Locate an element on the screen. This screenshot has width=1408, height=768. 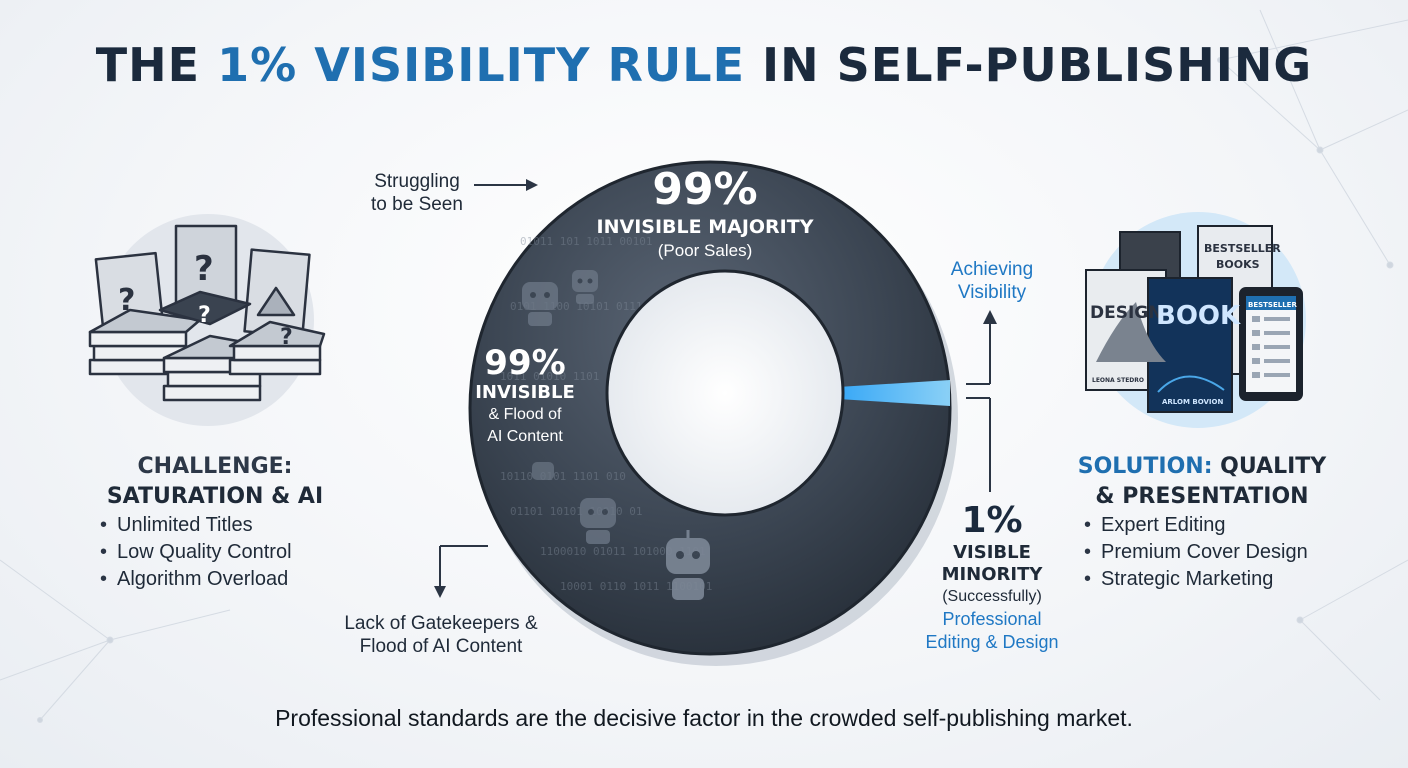
svg-text: 1100010 01011 101000 1101 is located at coordinates (623, 551).